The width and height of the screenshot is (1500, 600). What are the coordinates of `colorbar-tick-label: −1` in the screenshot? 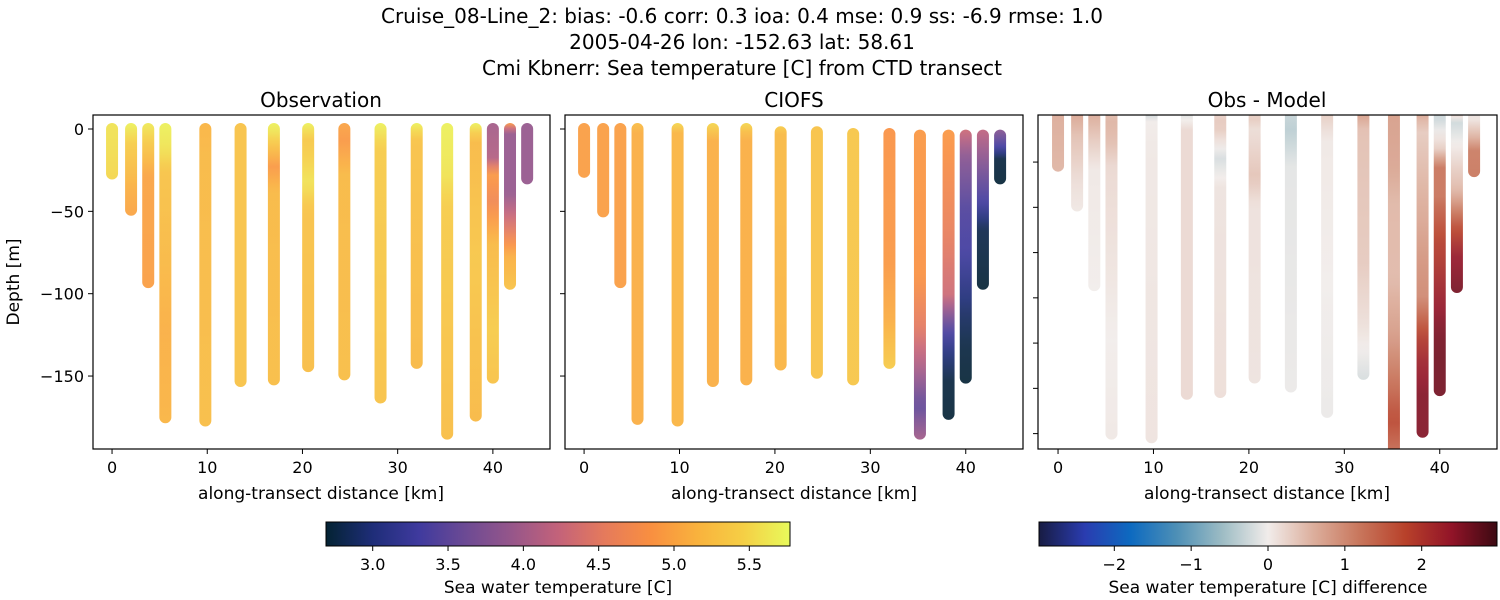 It's located at (1191, 564).